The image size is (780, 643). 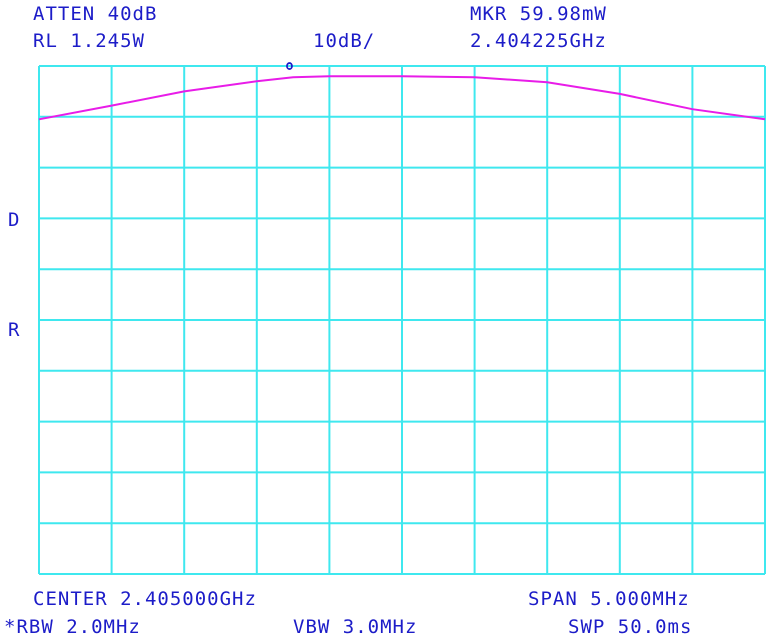 What do you see at coordinates (538, 14) in the screenshot?
I see `marker-power-readout: MKR 59.98mW` at bounding box center [538, 14].